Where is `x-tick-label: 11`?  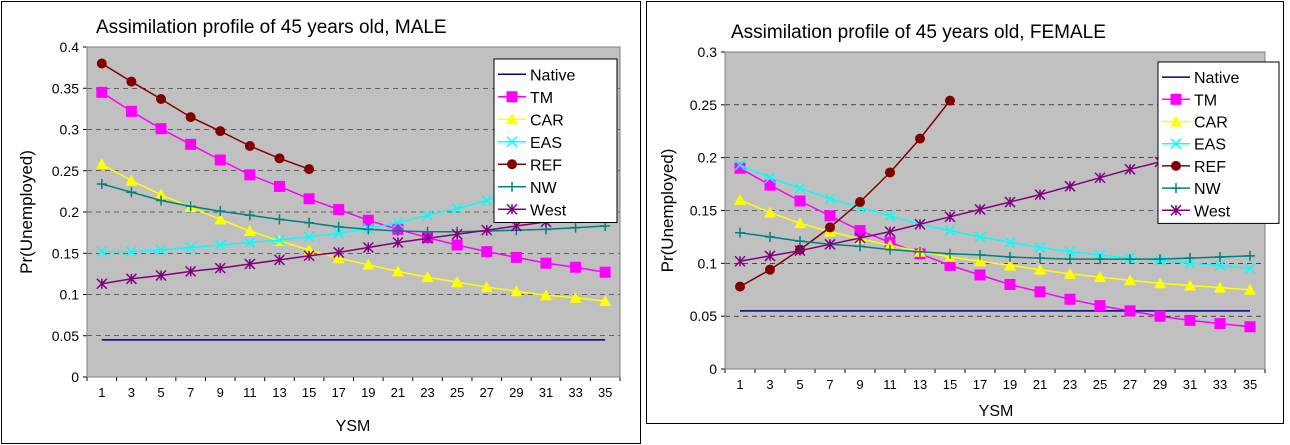 x-tick-label: 11 is located at coordinates (890, 384).